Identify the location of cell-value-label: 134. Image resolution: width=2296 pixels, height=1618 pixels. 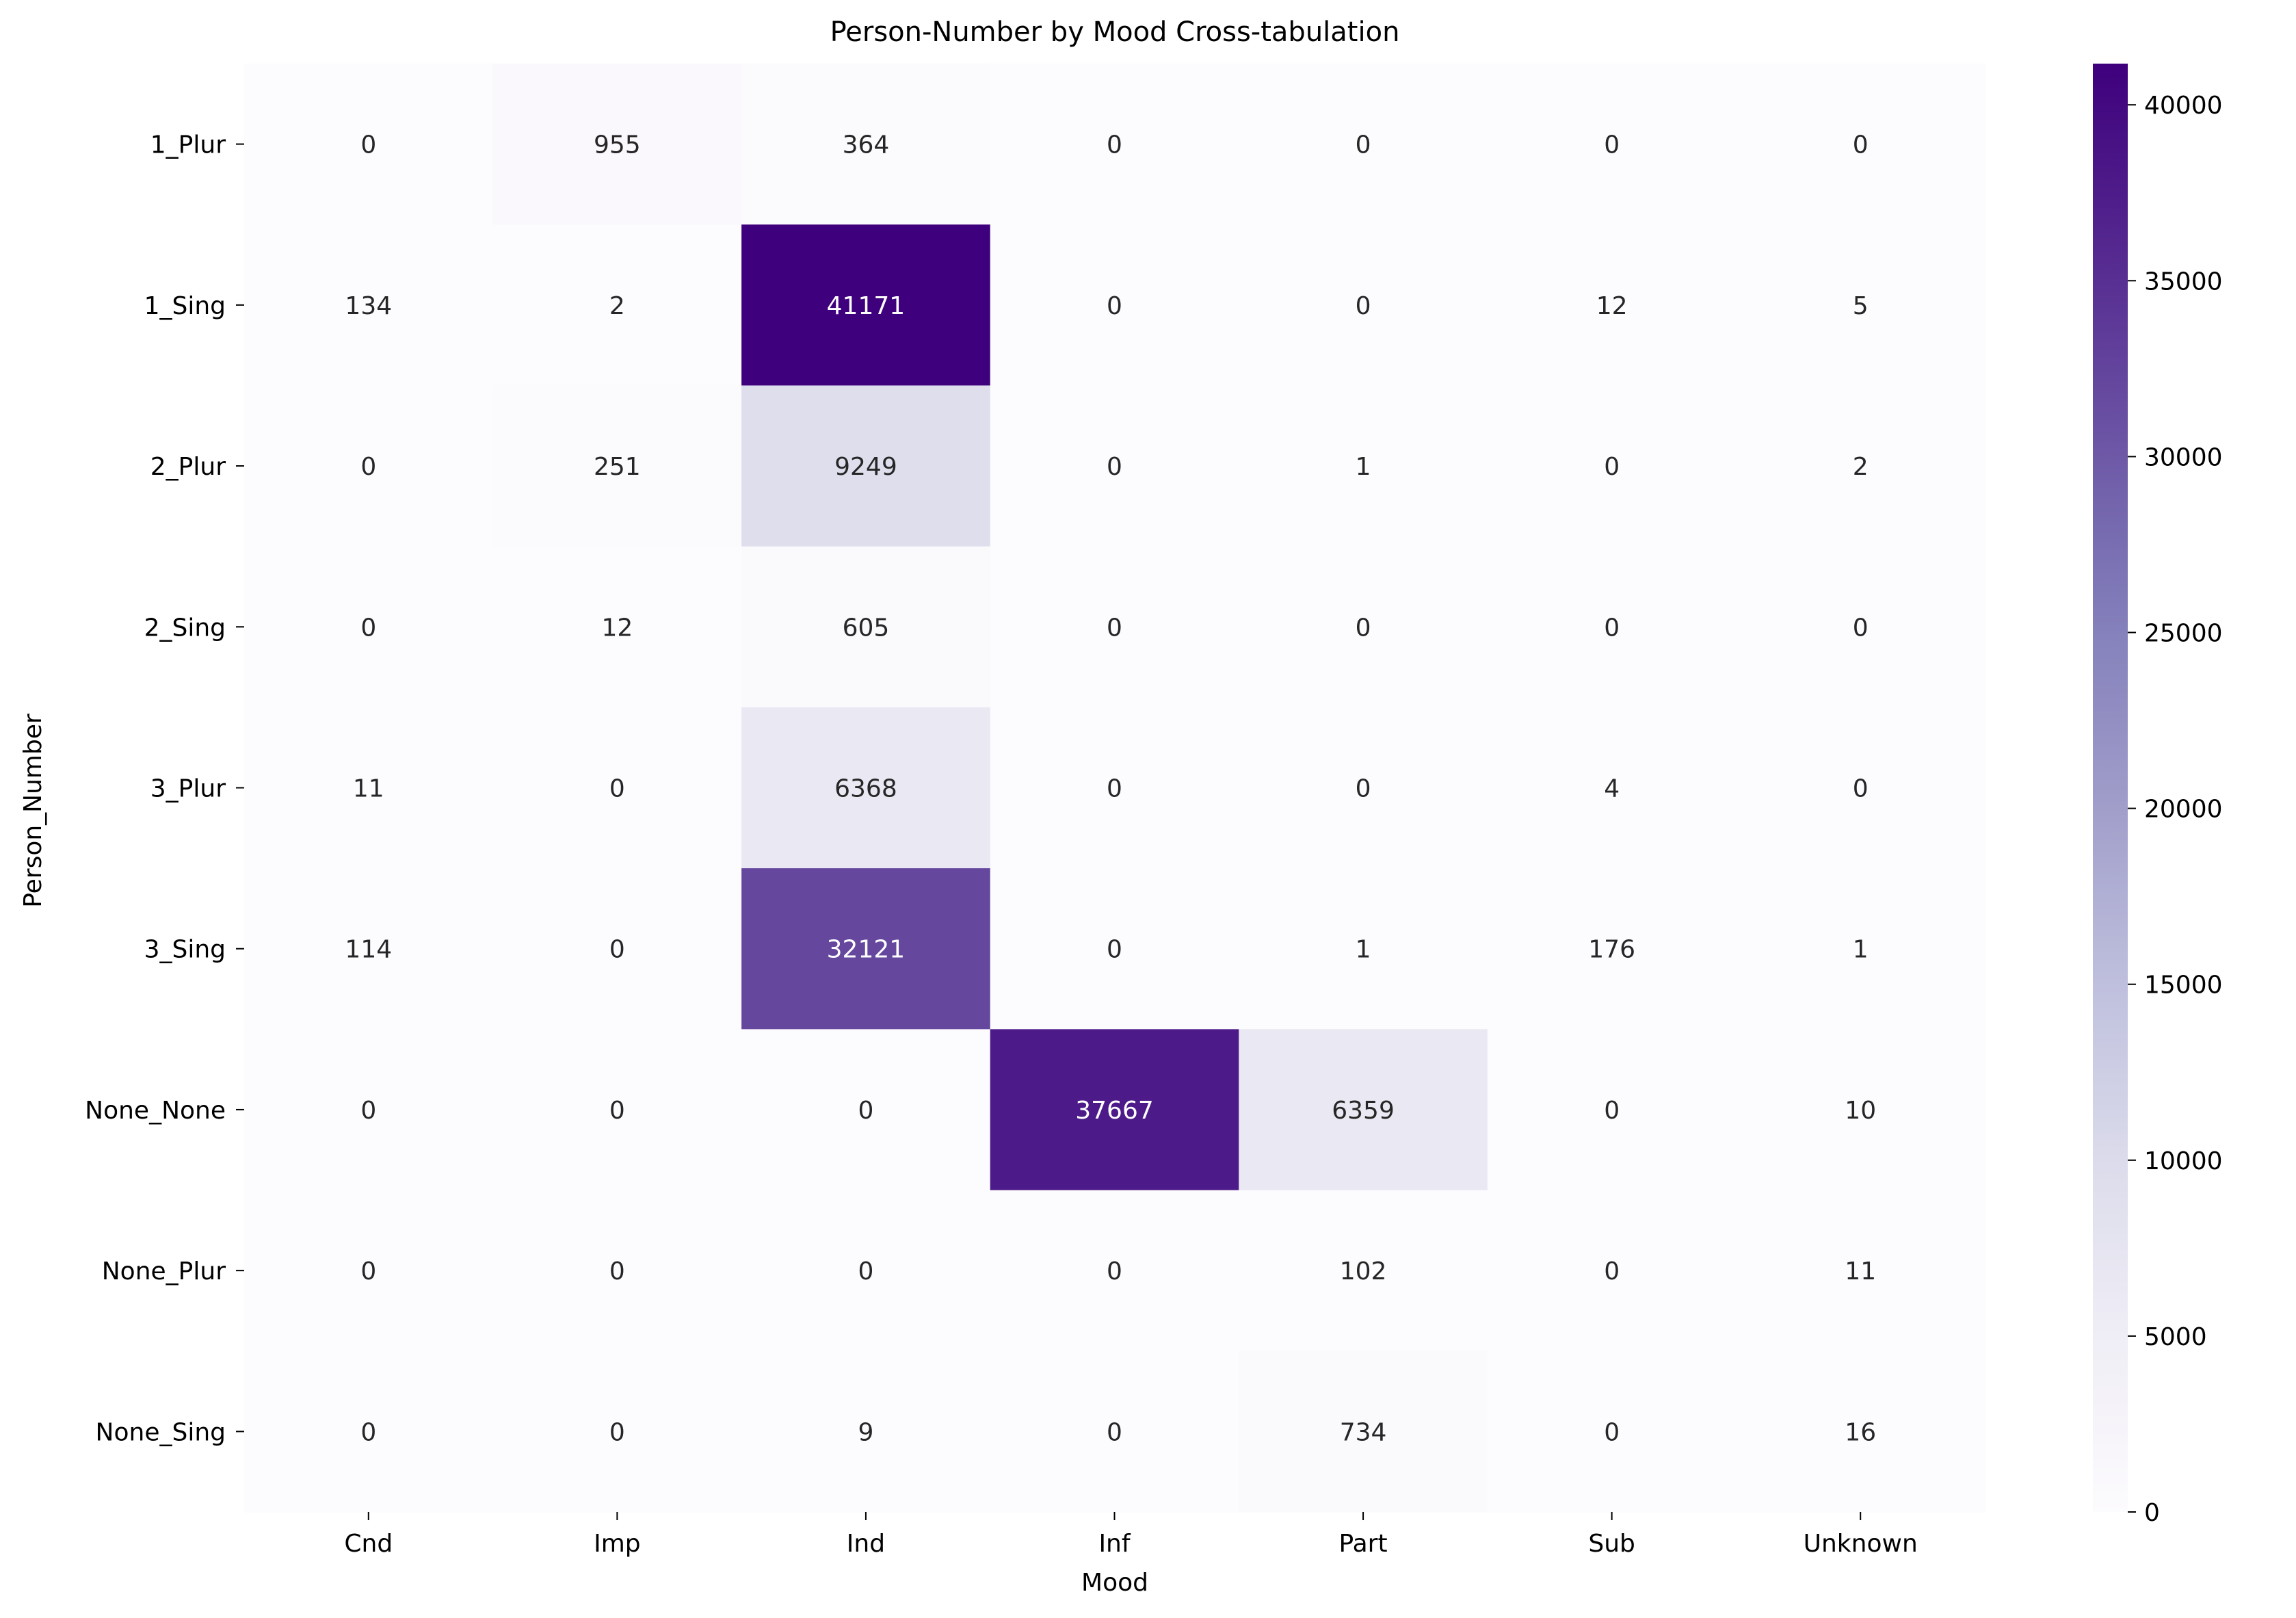
(368, 306).